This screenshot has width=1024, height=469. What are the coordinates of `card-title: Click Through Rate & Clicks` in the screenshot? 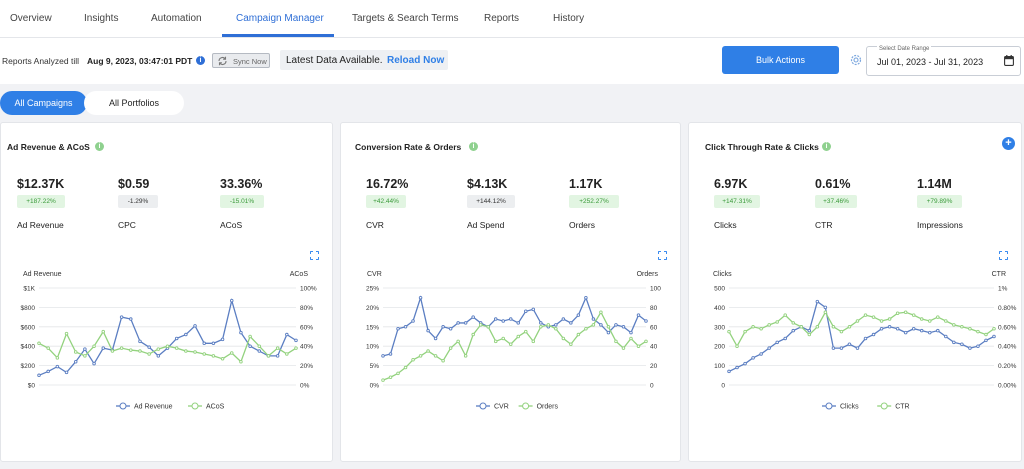 It's located at (762, 147).